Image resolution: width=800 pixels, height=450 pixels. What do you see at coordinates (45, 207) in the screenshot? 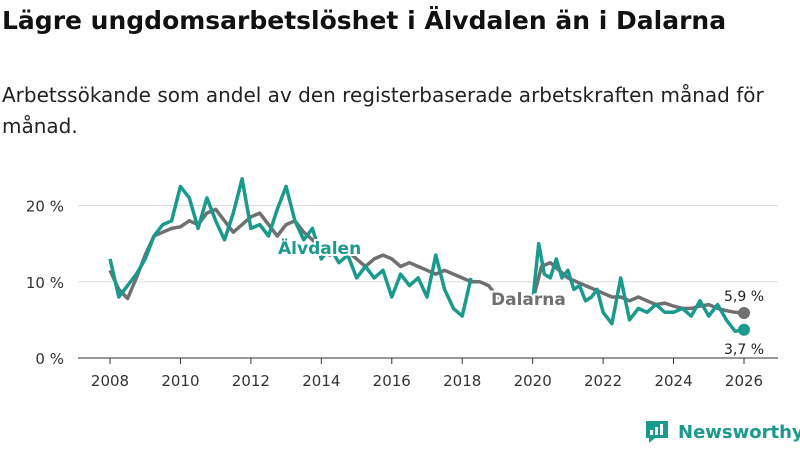
I see `y-tick-label: 20 %` at bounding box center [45, 207].